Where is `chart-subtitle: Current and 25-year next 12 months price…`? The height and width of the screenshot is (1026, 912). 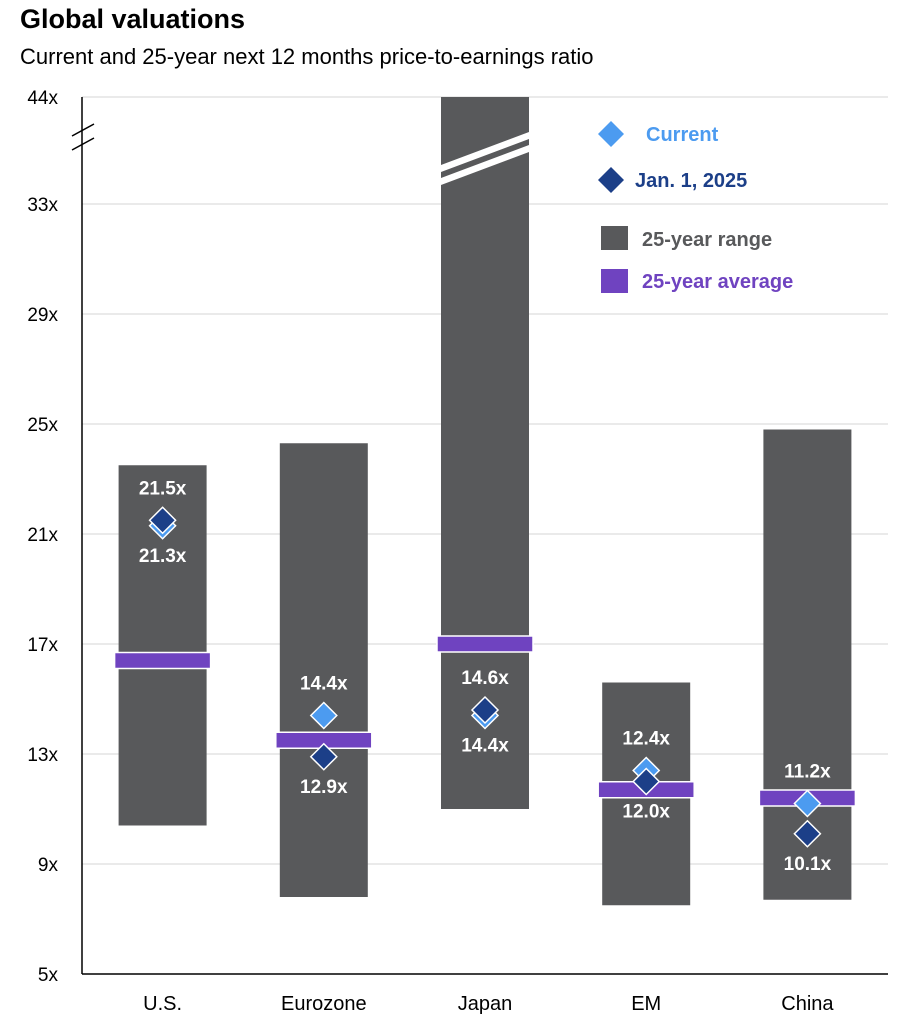
chart-subtitle: Current and 25-year next 12 months price… is located at coordinates (307, 56).